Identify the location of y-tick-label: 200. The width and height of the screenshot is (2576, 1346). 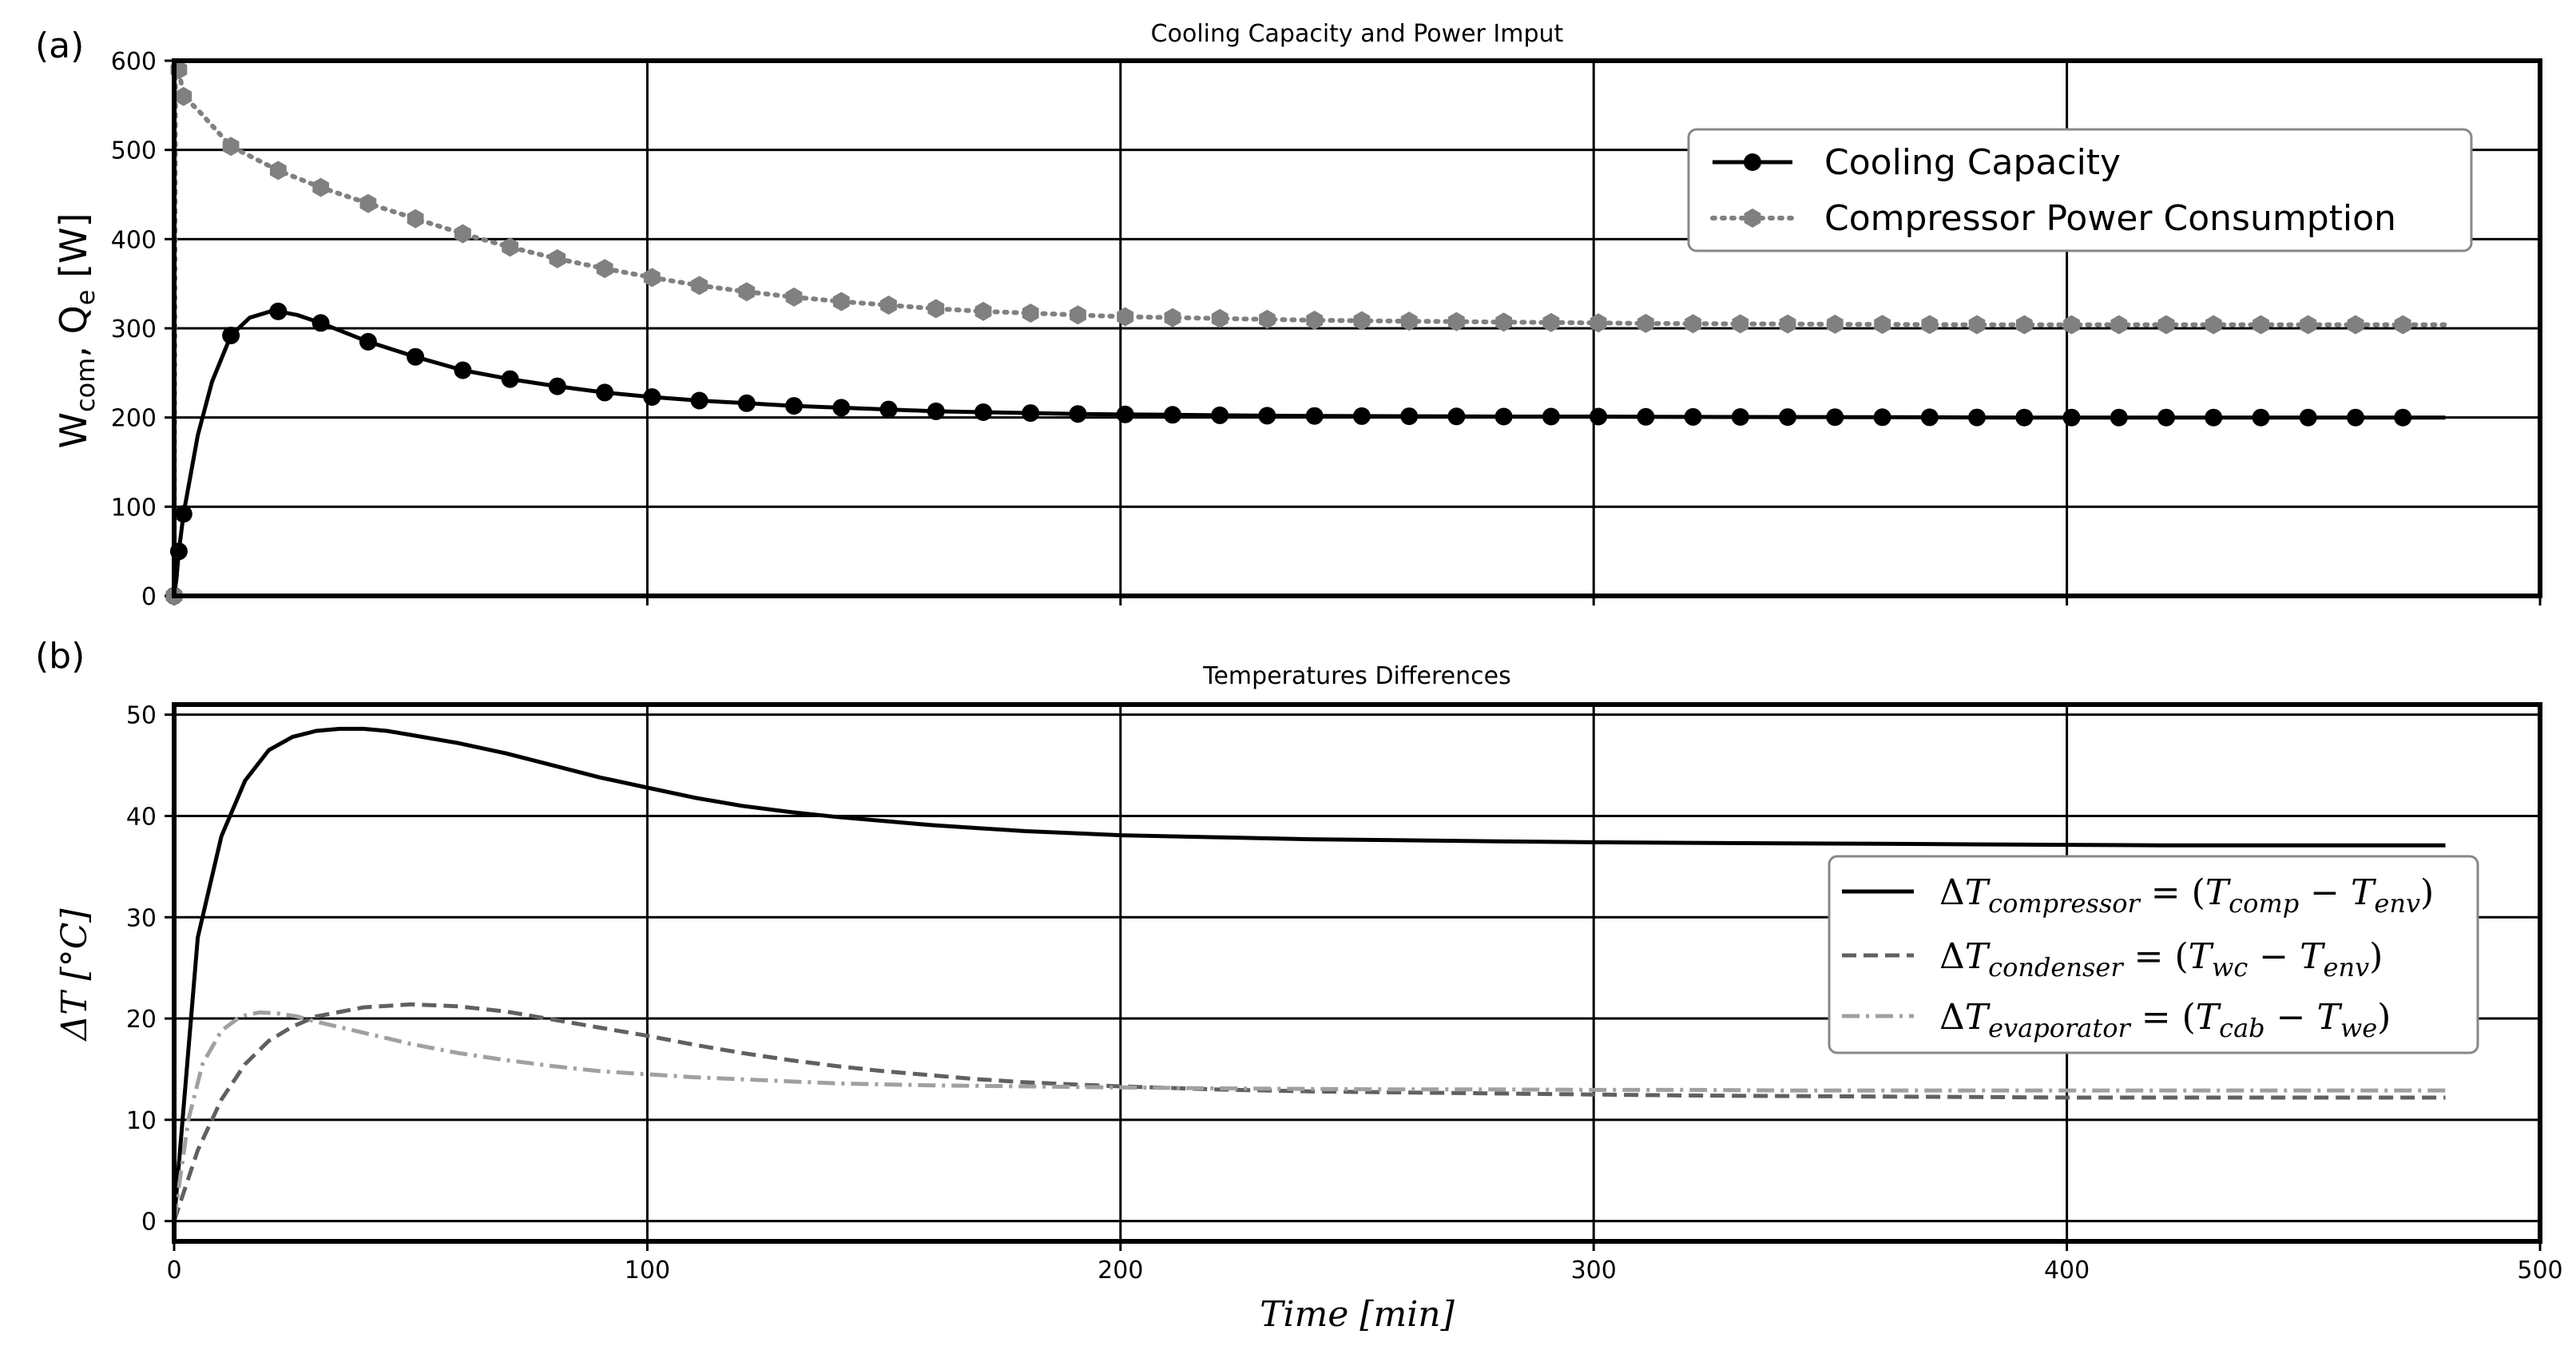
(134, 419).